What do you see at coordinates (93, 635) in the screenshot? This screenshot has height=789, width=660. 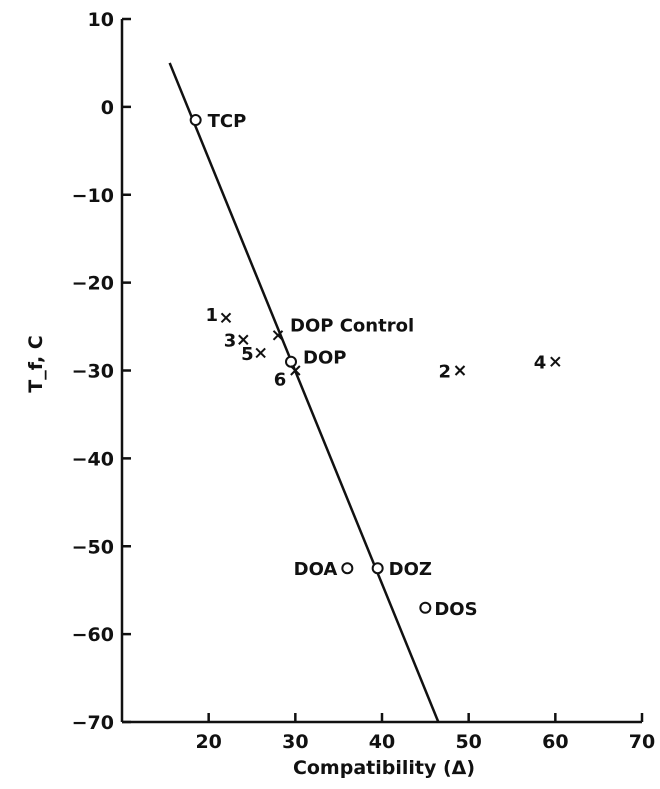 I see `y-tick-label: −60` at bounding box center [93, 635].